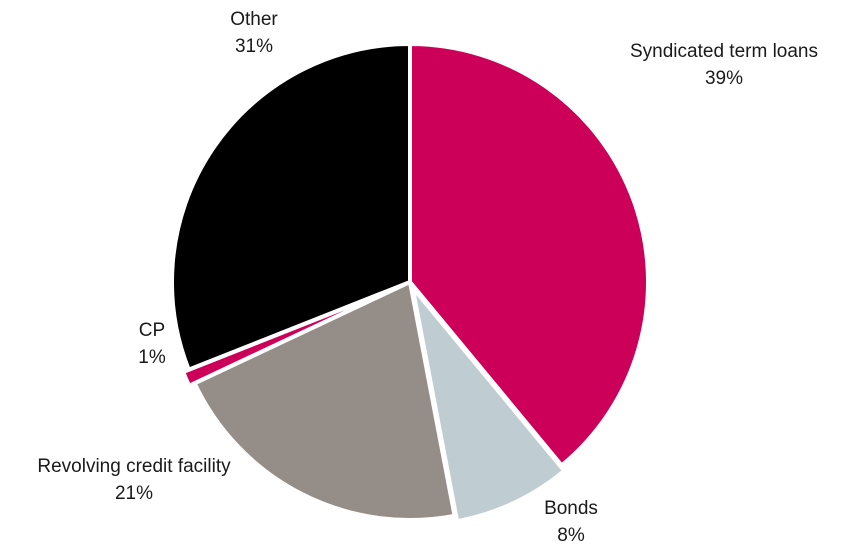 The width and height of the screenshot is (848, 551). I want to click on slice-label-cp: CP, so click(152, 330).